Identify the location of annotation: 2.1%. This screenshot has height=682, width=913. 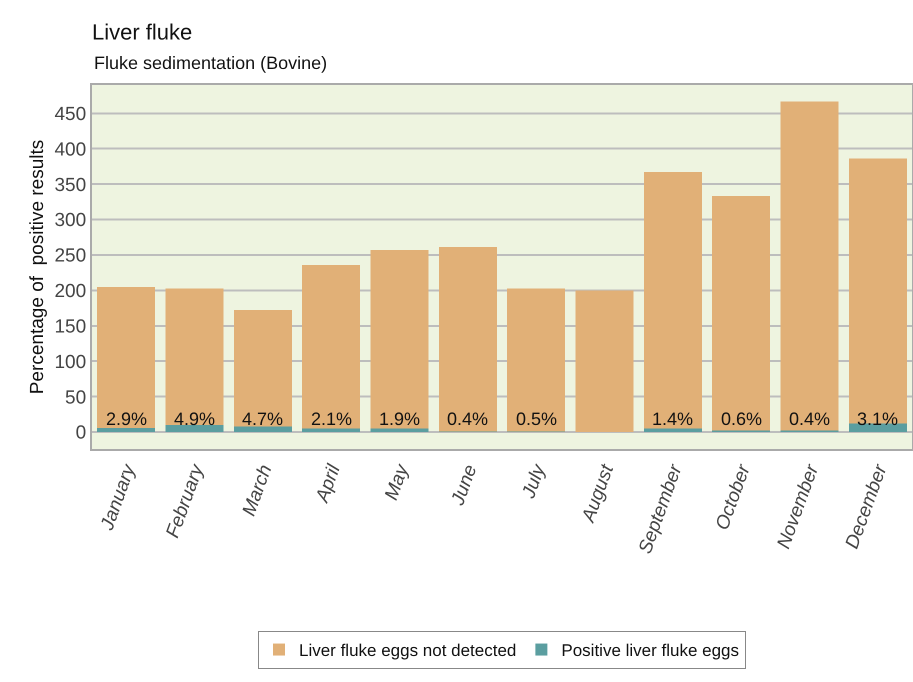
(331, 419).